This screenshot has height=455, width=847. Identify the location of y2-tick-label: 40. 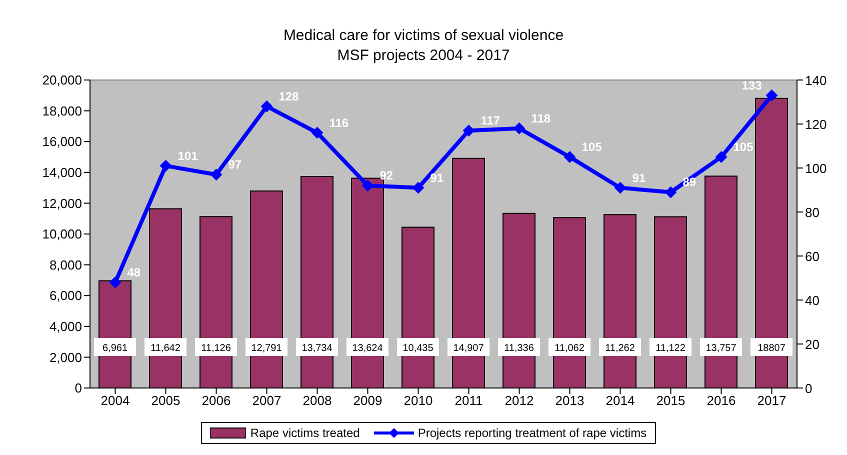
(812, 300).